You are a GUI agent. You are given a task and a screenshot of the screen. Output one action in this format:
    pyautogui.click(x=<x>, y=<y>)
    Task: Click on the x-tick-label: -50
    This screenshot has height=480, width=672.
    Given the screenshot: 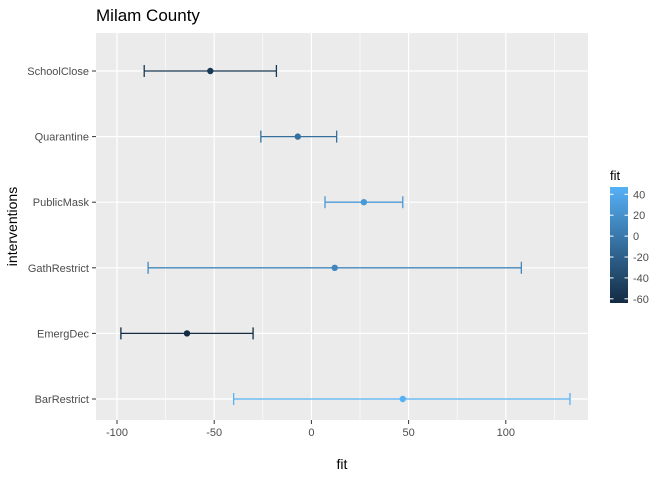 What is the action you would take?
    pyautogui.click(x=214, y=433)
    